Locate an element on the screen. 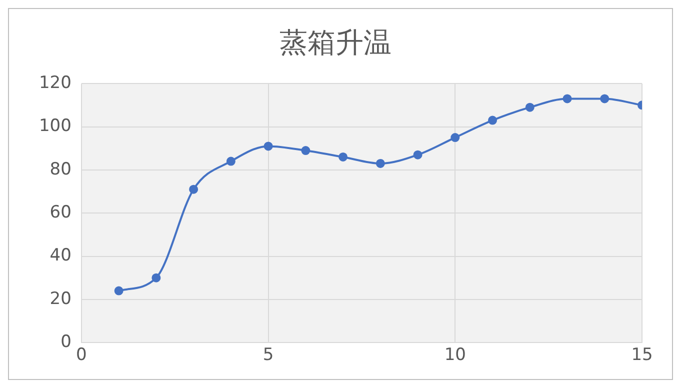 The image size is (681, 388). x-tick-label: 10 is located at coordinates (455, 355).